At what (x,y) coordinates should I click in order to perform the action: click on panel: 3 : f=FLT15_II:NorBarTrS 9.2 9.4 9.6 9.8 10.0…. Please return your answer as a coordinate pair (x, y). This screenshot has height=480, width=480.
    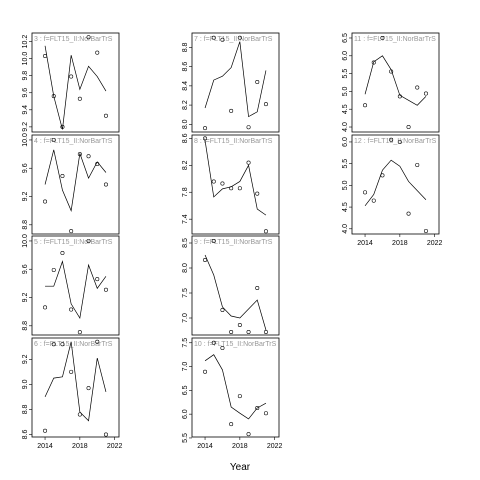
    Looking at the image, I should click on (71, 82).